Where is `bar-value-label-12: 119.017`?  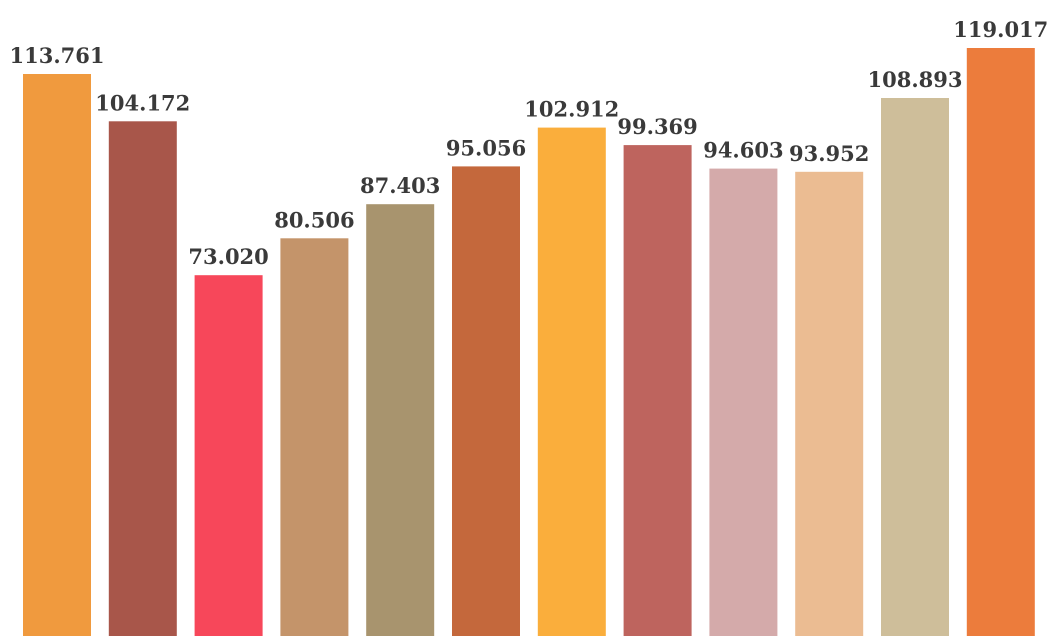
bar-value-label-12: 119.017 is located at coordinates (1000, 29).